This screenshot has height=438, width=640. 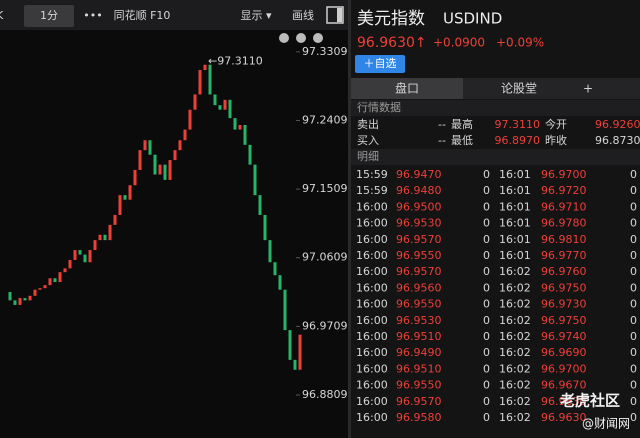 What do you see at coordinates (368, 140) in the screenshot?
I see `market-cell: 买入` at bounding box center [368, 140].